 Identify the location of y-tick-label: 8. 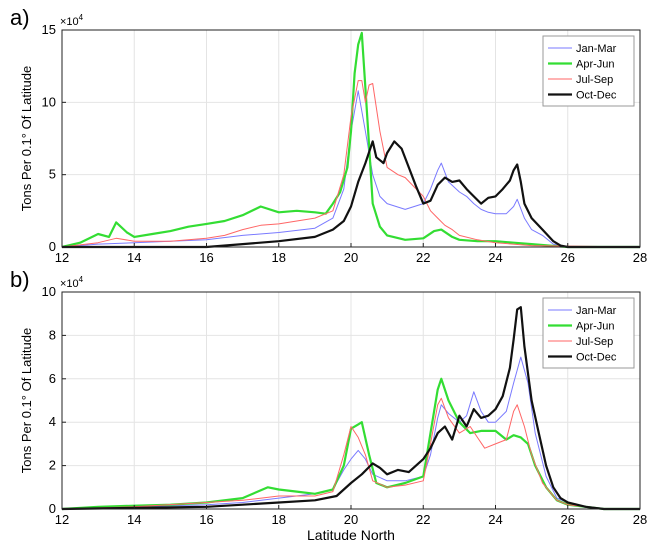
(52, 334).